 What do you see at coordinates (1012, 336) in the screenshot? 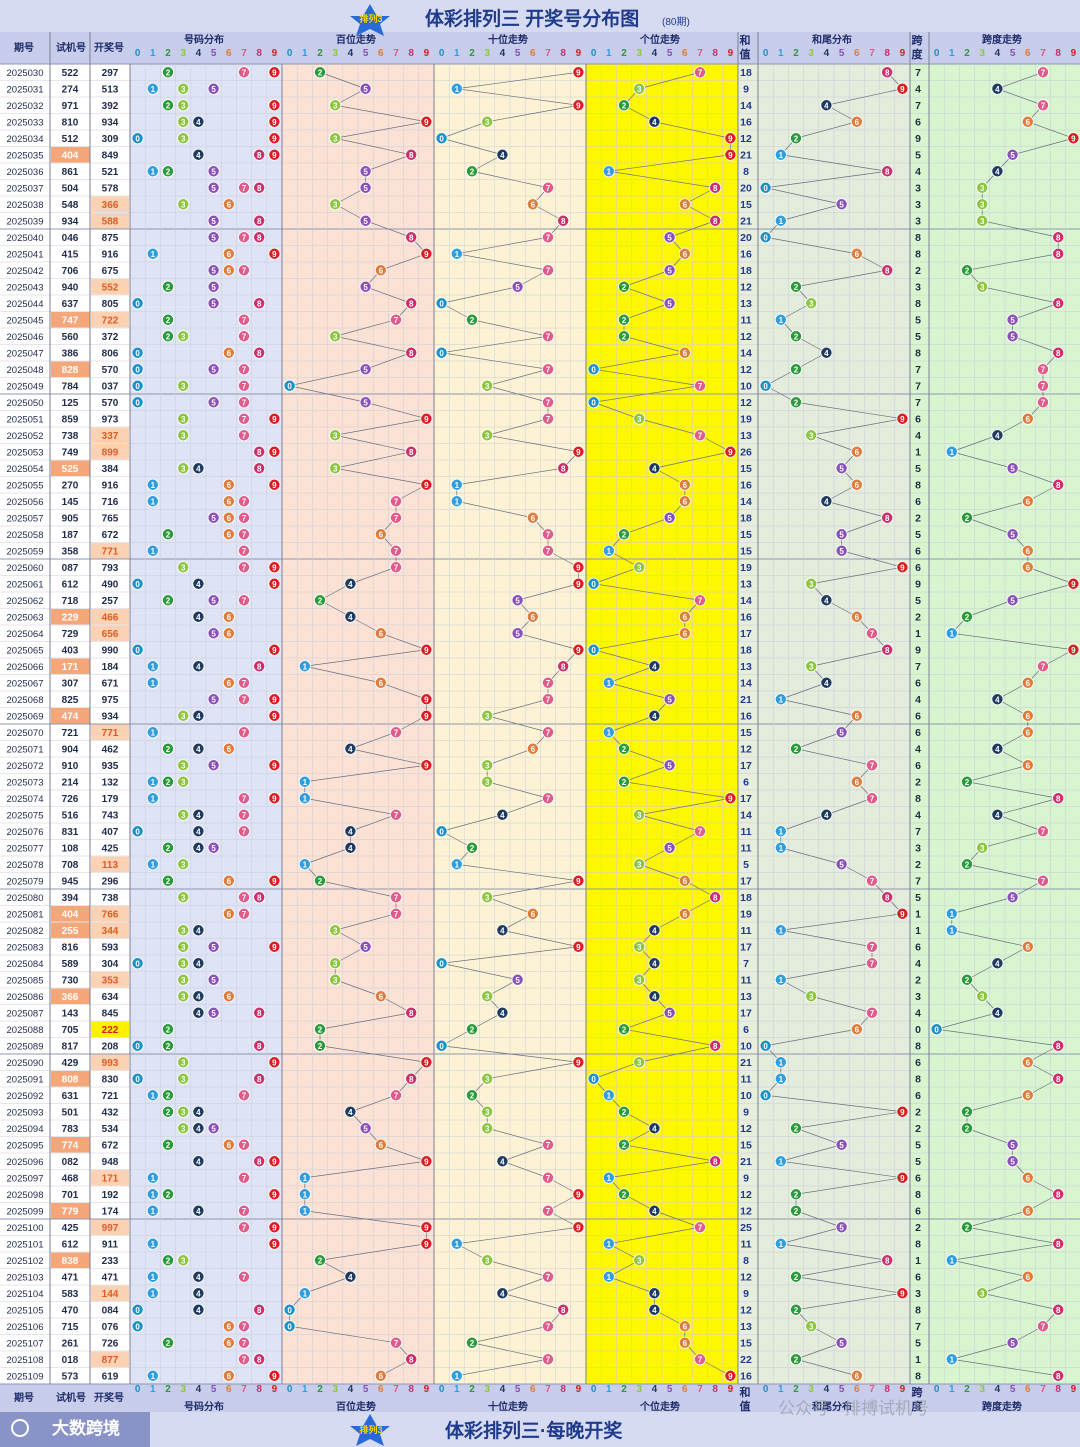
I see `span-ball-label: 5` at bounding box center [1012, 336].